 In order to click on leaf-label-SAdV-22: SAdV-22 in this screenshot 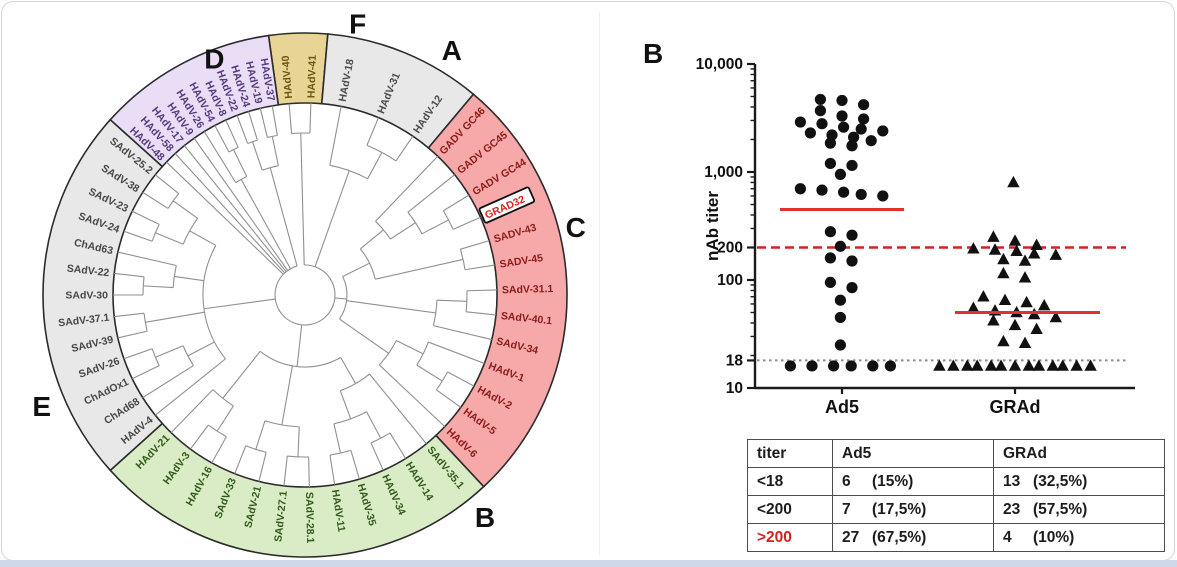, I will do `click(88, 271)`.